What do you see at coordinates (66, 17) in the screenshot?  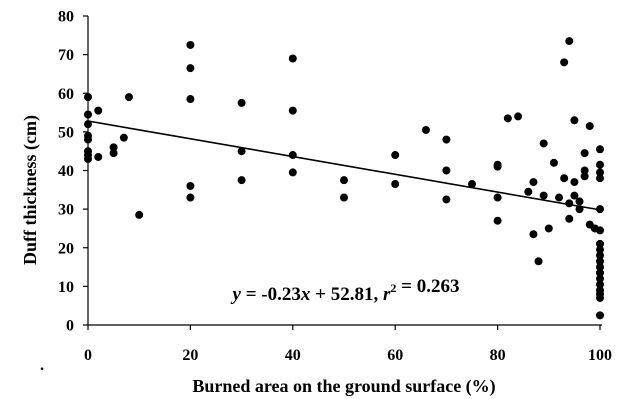 I see `y-tick-label: 80` at bounding box center [66, 17].